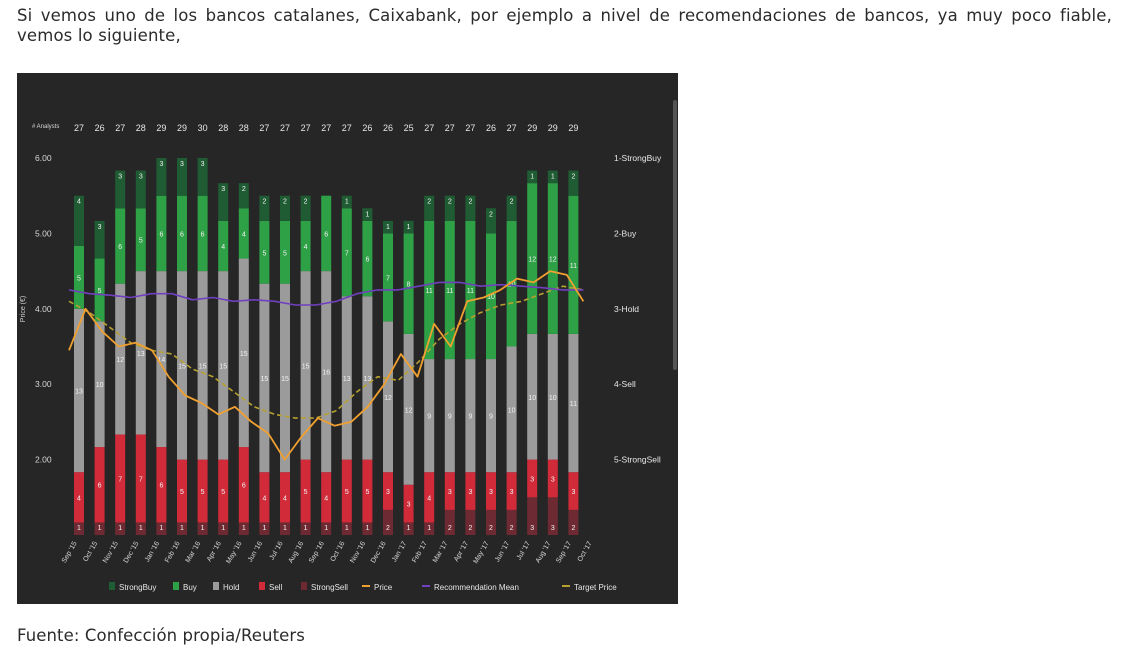  What do you see at coordinates (625, 233) in the screenshot?
I see `right-axis-label: 2-Buy` at bounding box center [625, 233].